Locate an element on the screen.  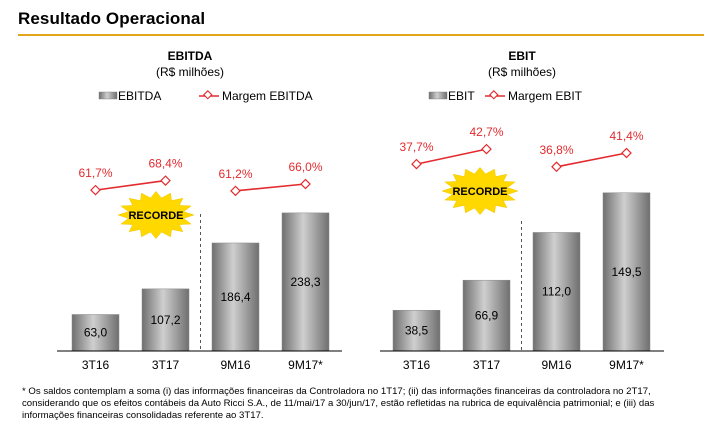
ebit-bar-label-3: 112,0 is located at coordinates (556, 292).